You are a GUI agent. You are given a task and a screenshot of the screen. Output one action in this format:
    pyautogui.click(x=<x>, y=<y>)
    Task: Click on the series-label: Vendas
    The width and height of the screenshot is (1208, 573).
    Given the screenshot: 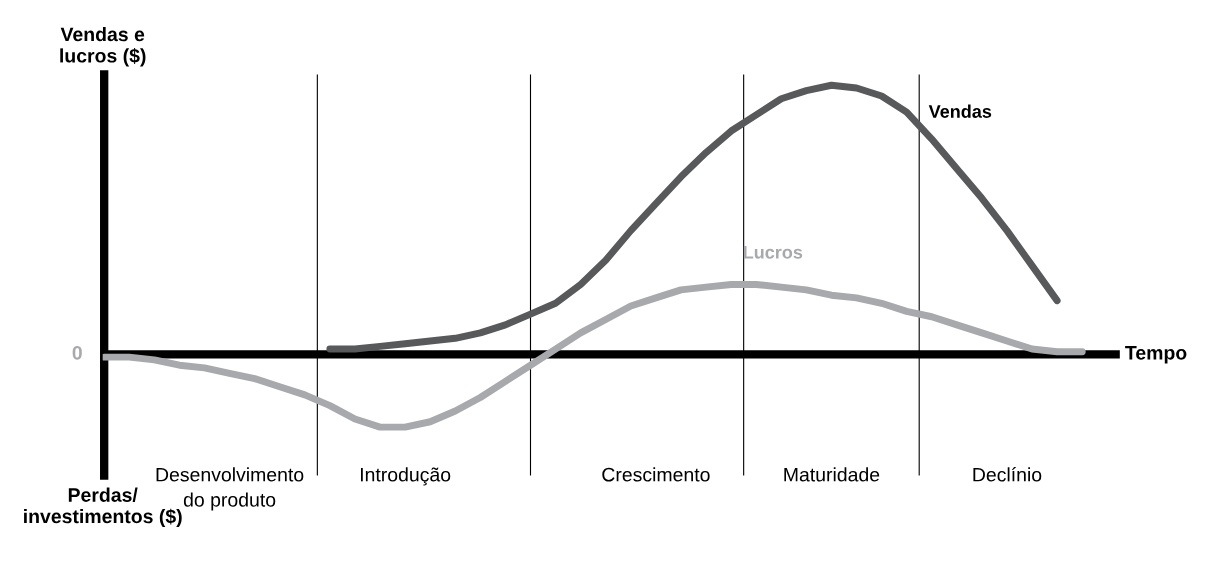 What is the action you would take?
    pyautogui.click(x=960, y=111)
    